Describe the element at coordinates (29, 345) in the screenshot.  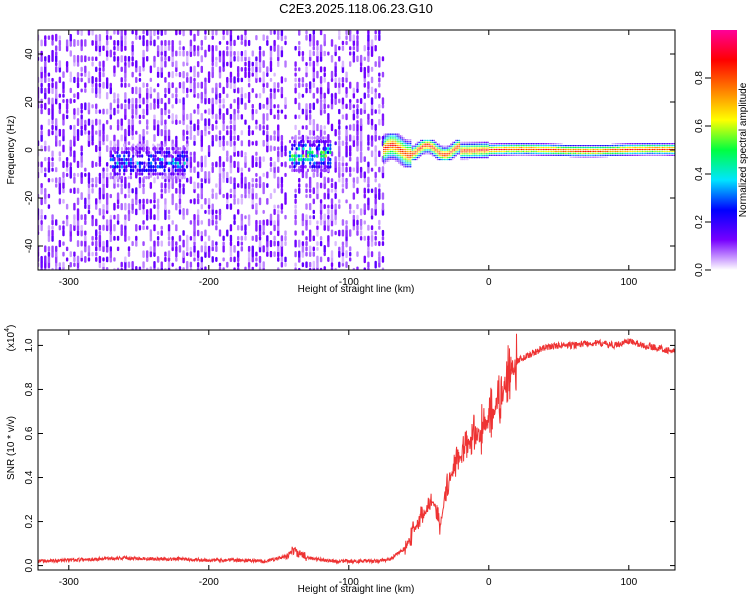
I see `snr-y-tick-label: 1.0` at that location.